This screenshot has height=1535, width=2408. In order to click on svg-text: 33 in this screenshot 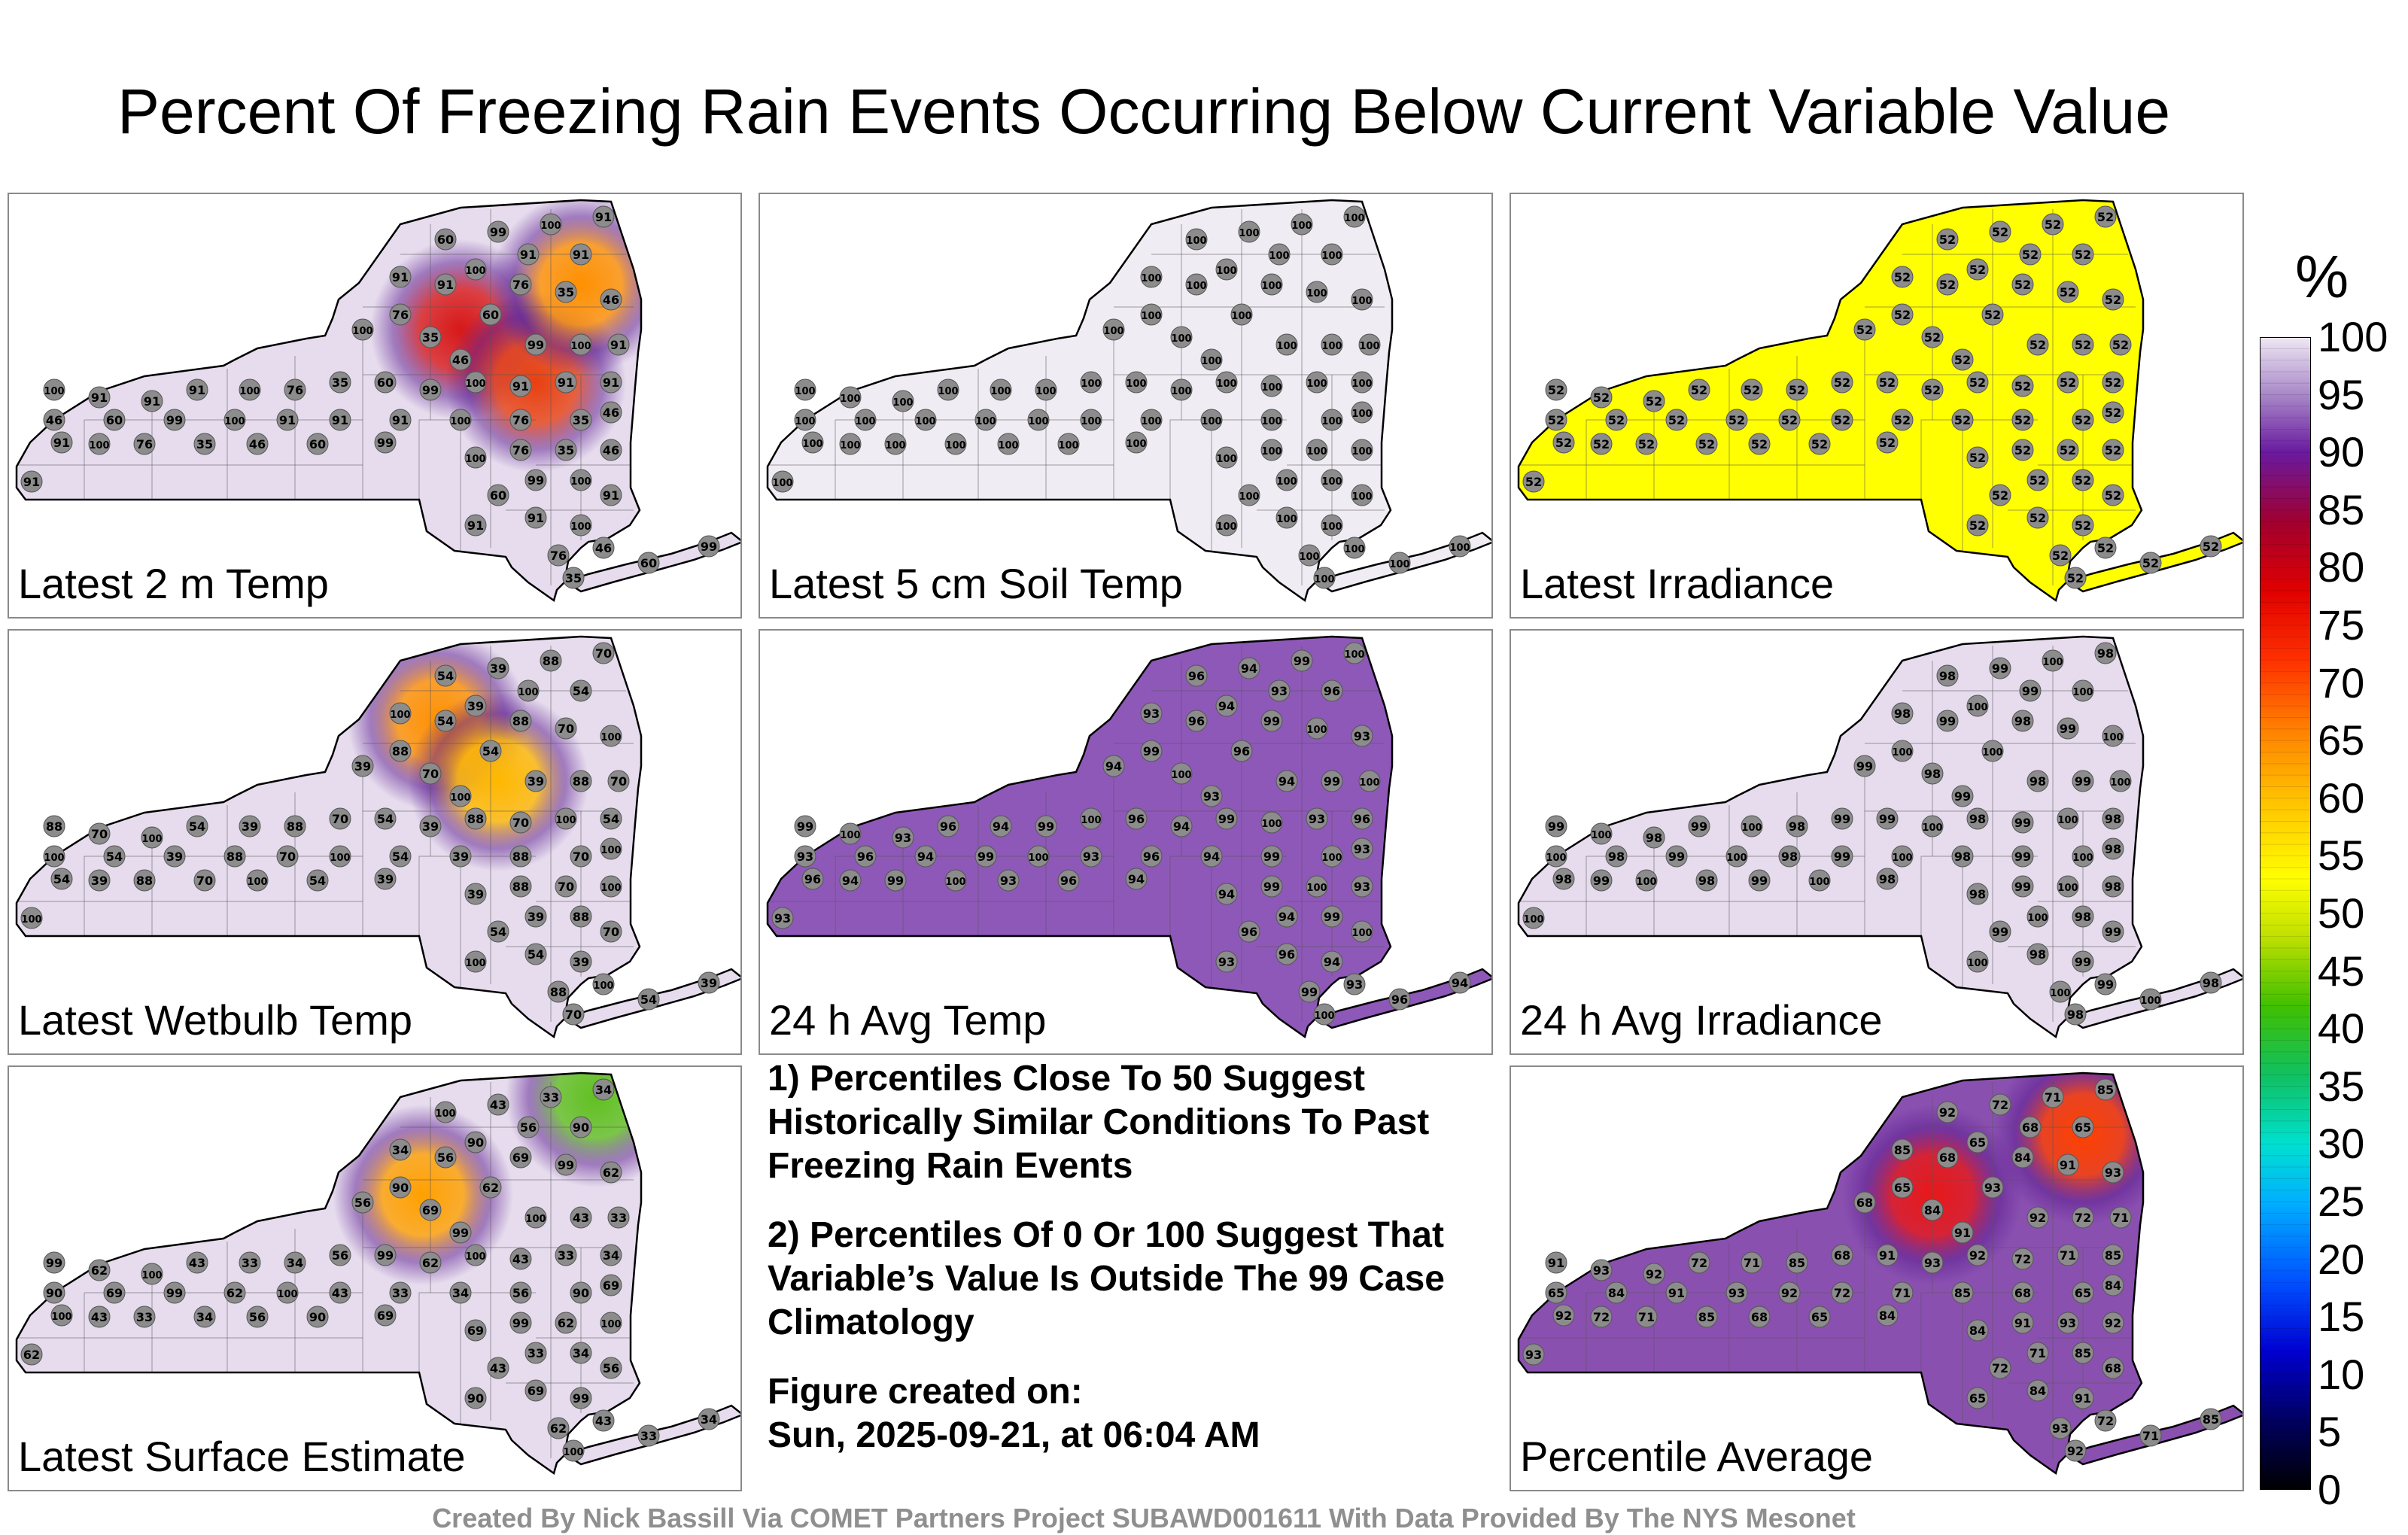, I will do `click(250, 1263)`.